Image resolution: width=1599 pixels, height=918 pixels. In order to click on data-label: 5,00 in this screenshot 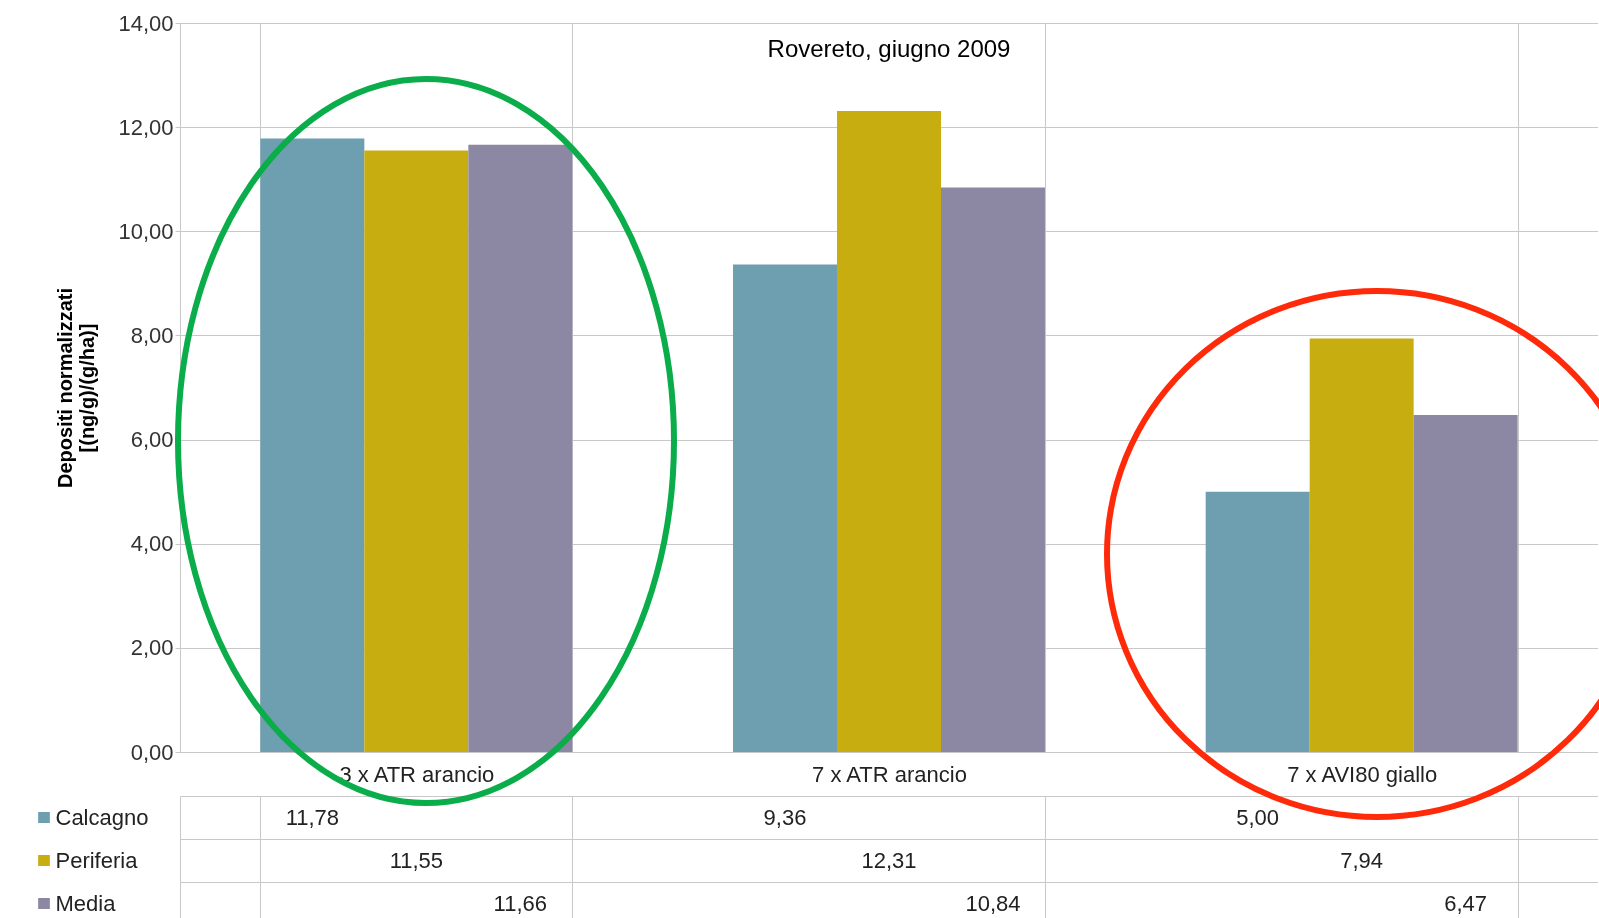, I will do `click(1258, 817)`.